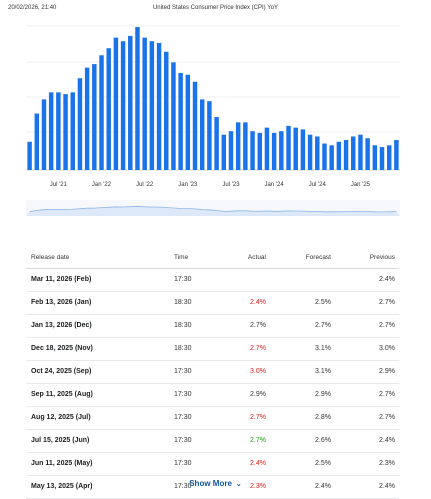 The height and width of the screenshot is (499, 431). Describe the element at coordinates (275, 185) in the screenshot. I see `x-tick-label: Jan '24` at that location.